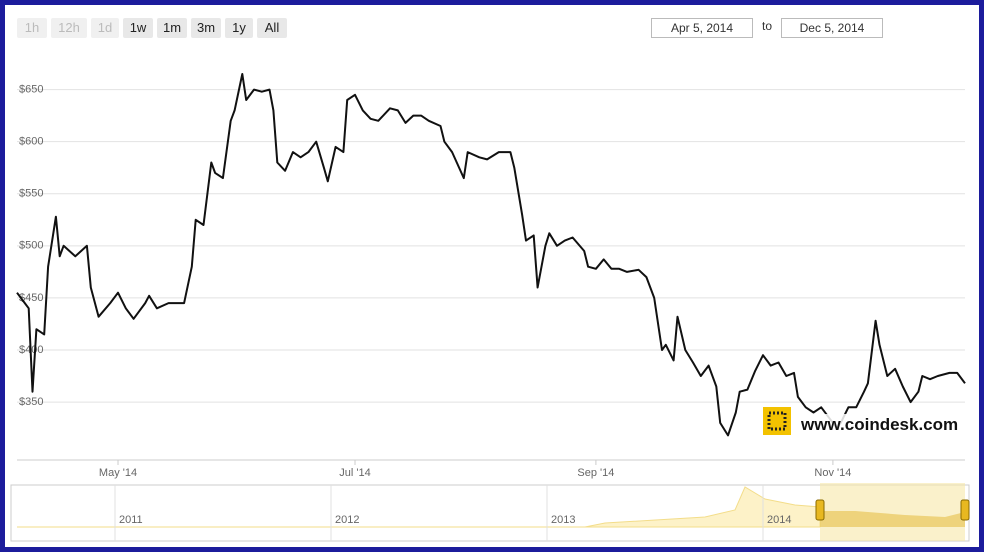  What do you see at coordinates (272, 28) in the screenshot?
I see `range-button: All` at bounding box center [272, 28].